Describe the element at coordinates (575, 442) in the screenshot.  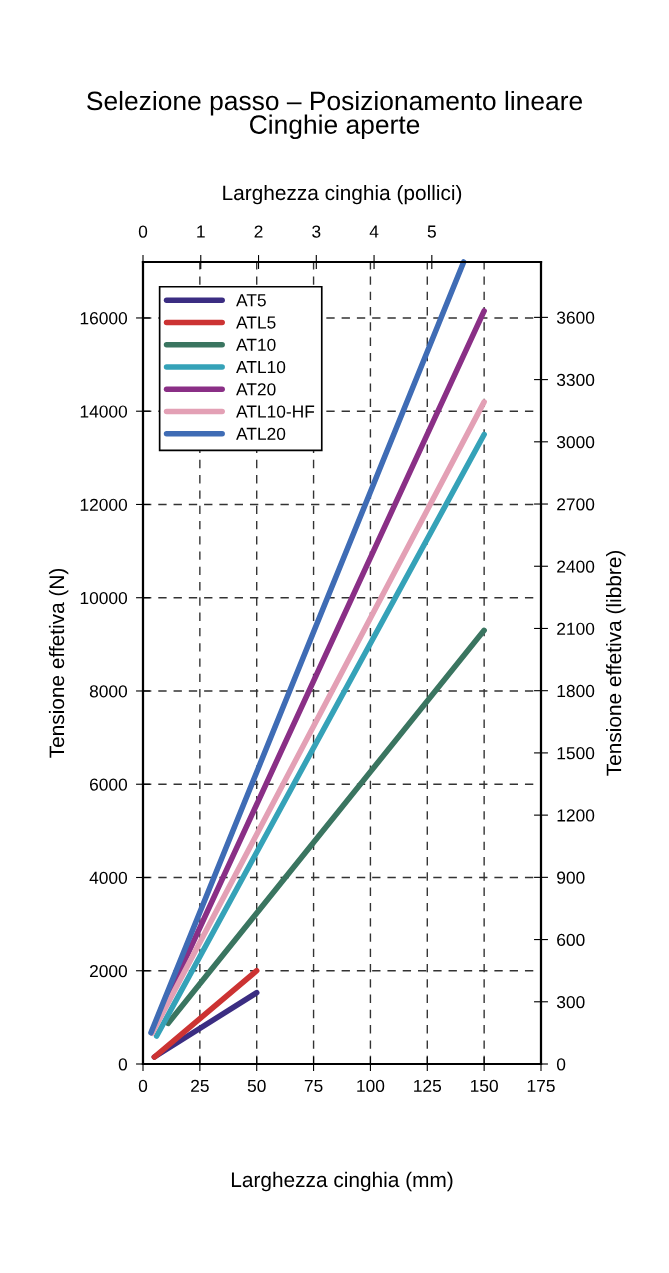
I see `y2-tick-label: 3000` at that location.